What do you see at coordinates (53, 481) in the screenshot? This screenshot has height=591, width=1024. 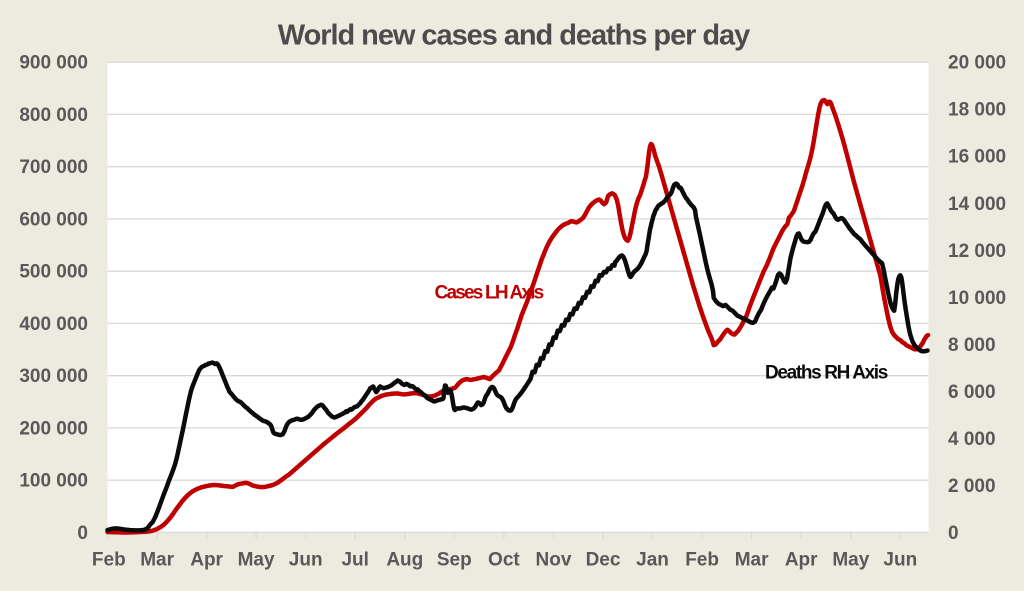 I see `svg-text: 100 000` at bounding box center [53, 481].